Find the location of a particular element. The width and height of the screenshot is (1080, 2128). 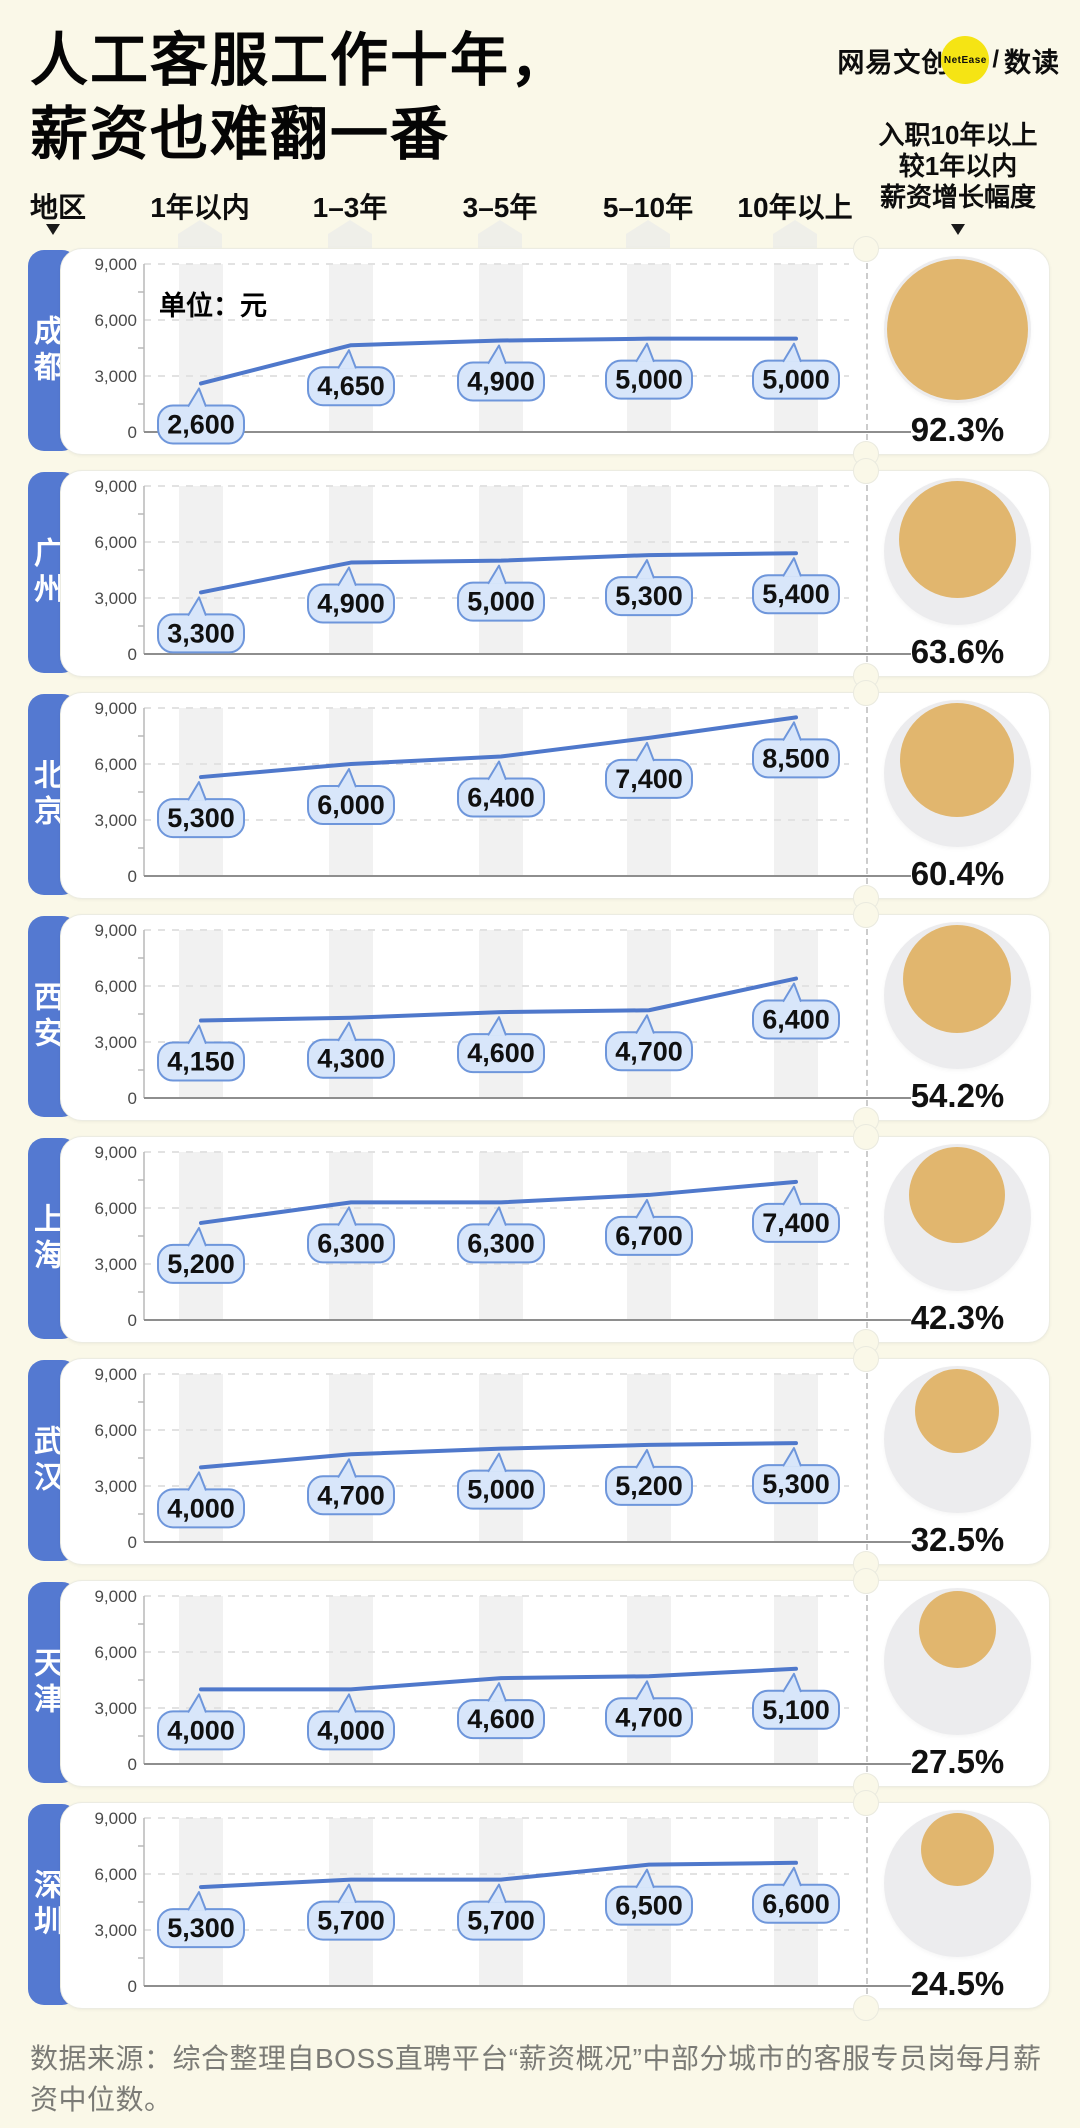

experience-column-header: 3–5年 is located at coordinates (500, 207).